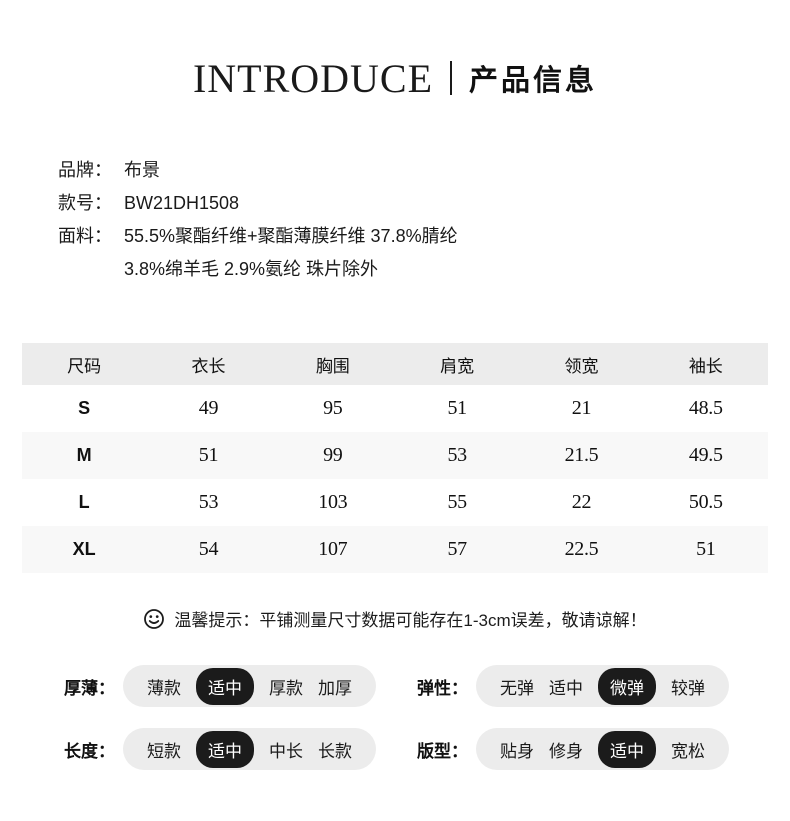 This screenshot has width=790, height=821. What do you see at coordinates (291, 236) in the screenshot?
I see `fabric-line-1: 55.5%聚酯纤维+聚酯薄膜纤维 37.8%腈纶` at bounding box center [291, 236].